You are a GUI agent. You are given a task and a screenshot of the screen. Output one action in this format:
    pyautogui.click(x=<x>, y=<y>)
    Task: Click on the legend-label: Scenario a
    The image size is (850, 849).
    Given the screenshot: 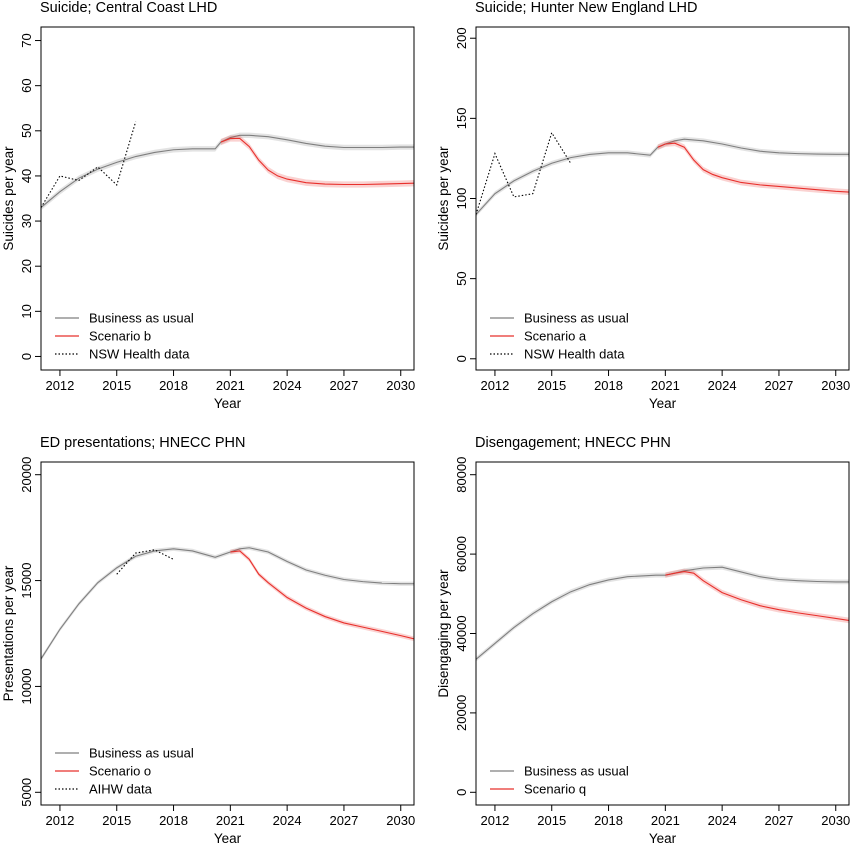 What is the action you would take?
    pyautogui.click(x=555, y=336)
    